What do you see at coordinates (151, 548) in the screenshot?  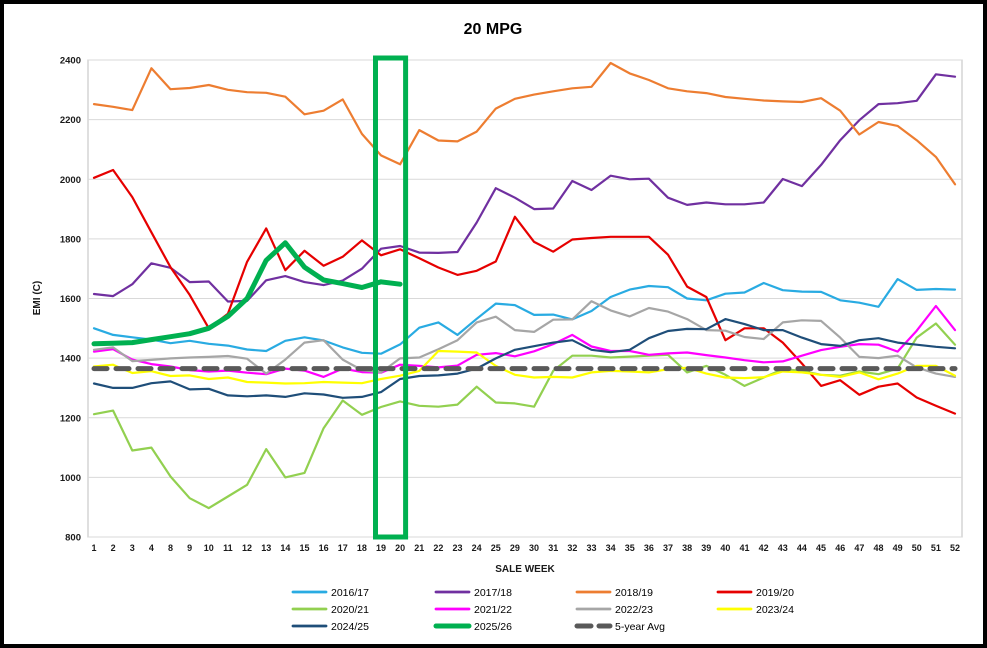 I see `x-tick-label: 4` at bounding box center [151, 548].